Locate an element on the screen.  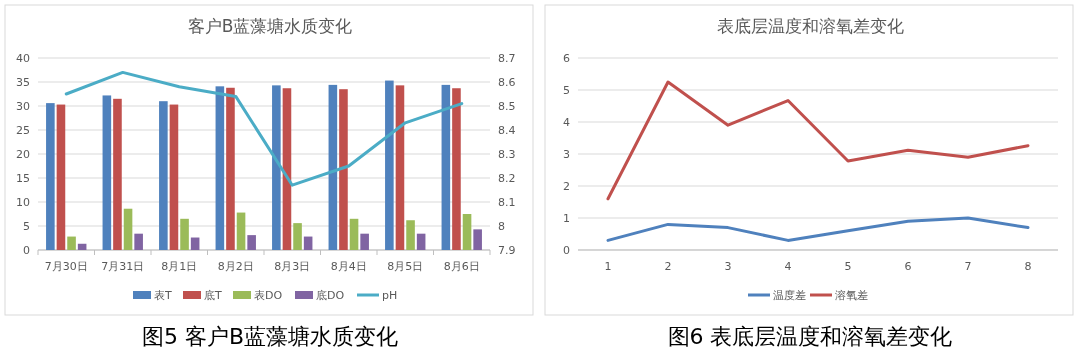
x-tick-label: 5 is located at coordinates (848, 266).